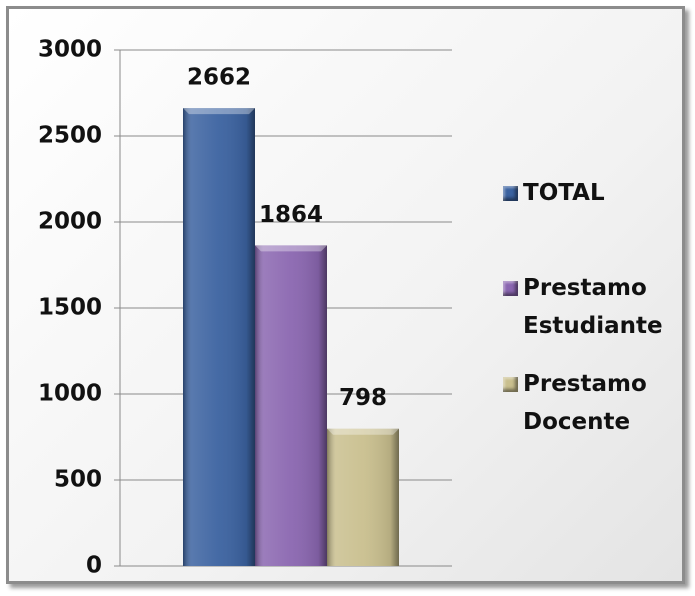 The height and width of the screenshot is (596, 695). I want to click on legend-label: Prestamo Estudiante, so click(593, 307).